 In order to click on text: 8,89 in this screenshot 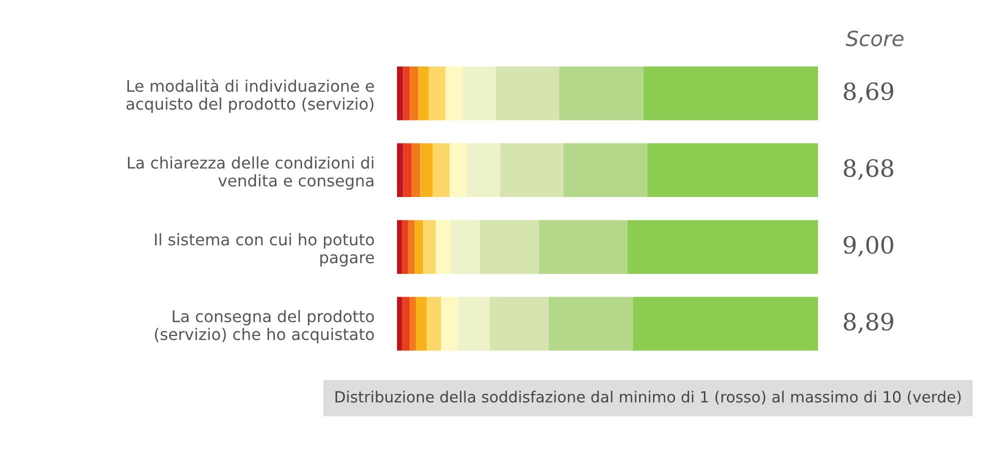, I will do `click(869, 323)`.